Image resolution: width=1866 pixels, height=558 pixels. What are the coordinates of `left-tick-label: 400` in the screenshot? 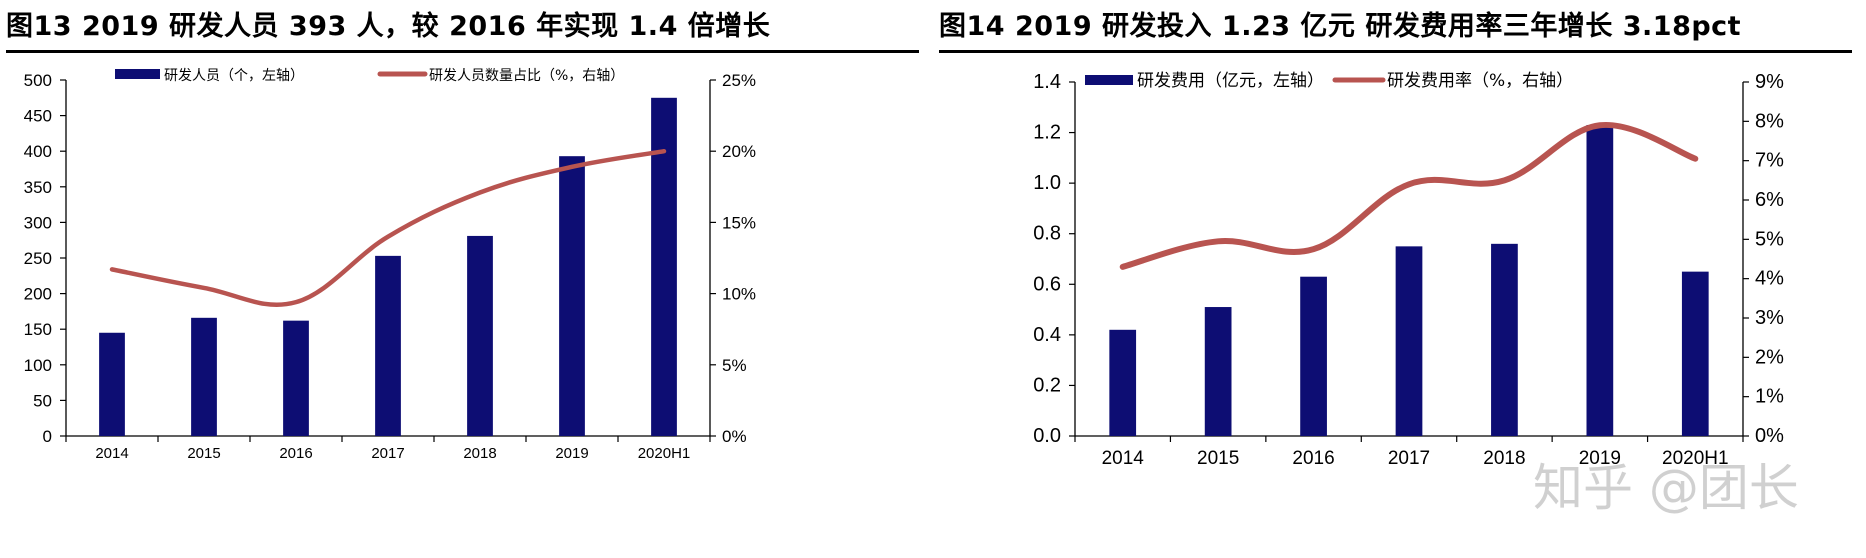 It's located at (38, 151).